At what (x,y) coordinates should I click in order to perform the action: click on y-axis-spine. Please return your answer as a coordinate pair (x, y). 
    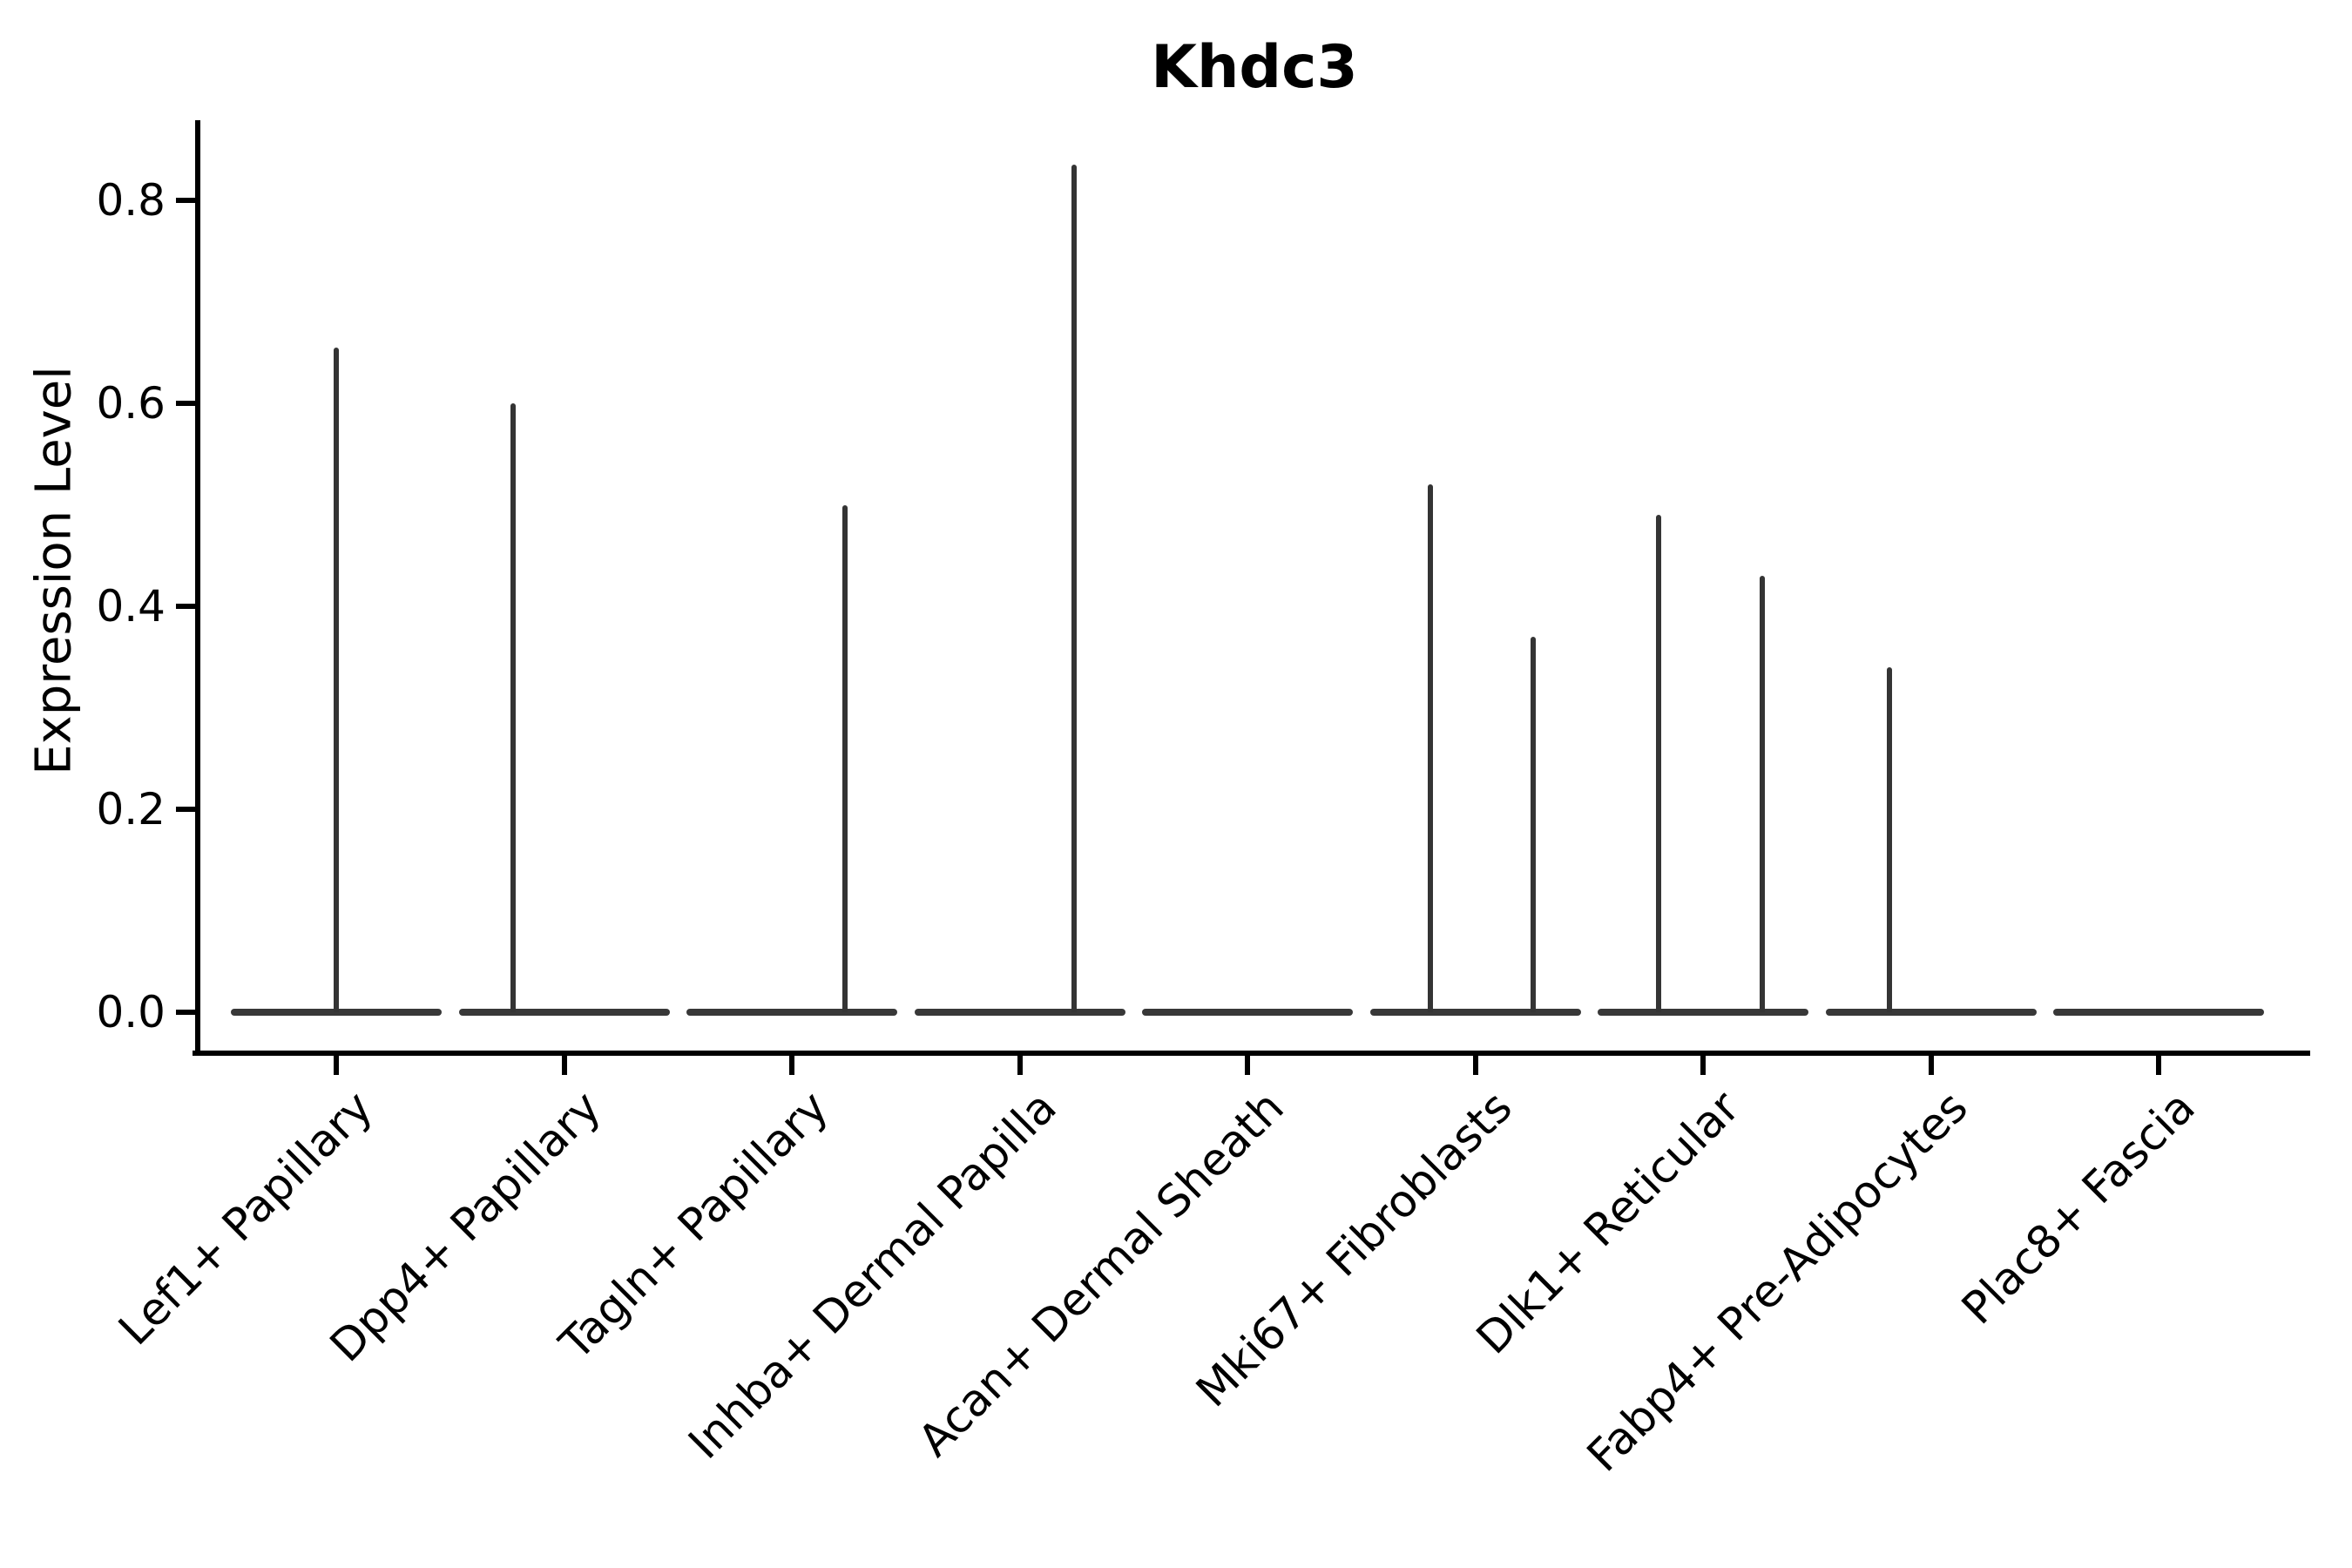
    Looking at the image, I should click on (198, 588).